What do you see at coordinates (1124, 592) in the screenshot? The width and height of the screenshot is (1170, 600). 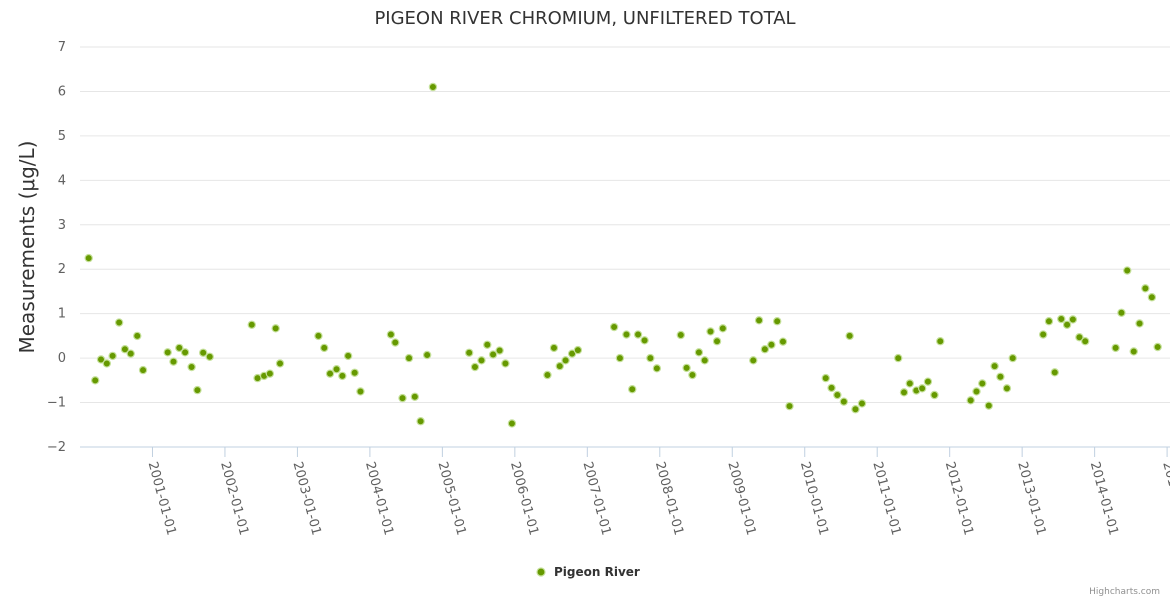 I see `credits-link: Highcharts.com` at bounding box center [1124, 592].